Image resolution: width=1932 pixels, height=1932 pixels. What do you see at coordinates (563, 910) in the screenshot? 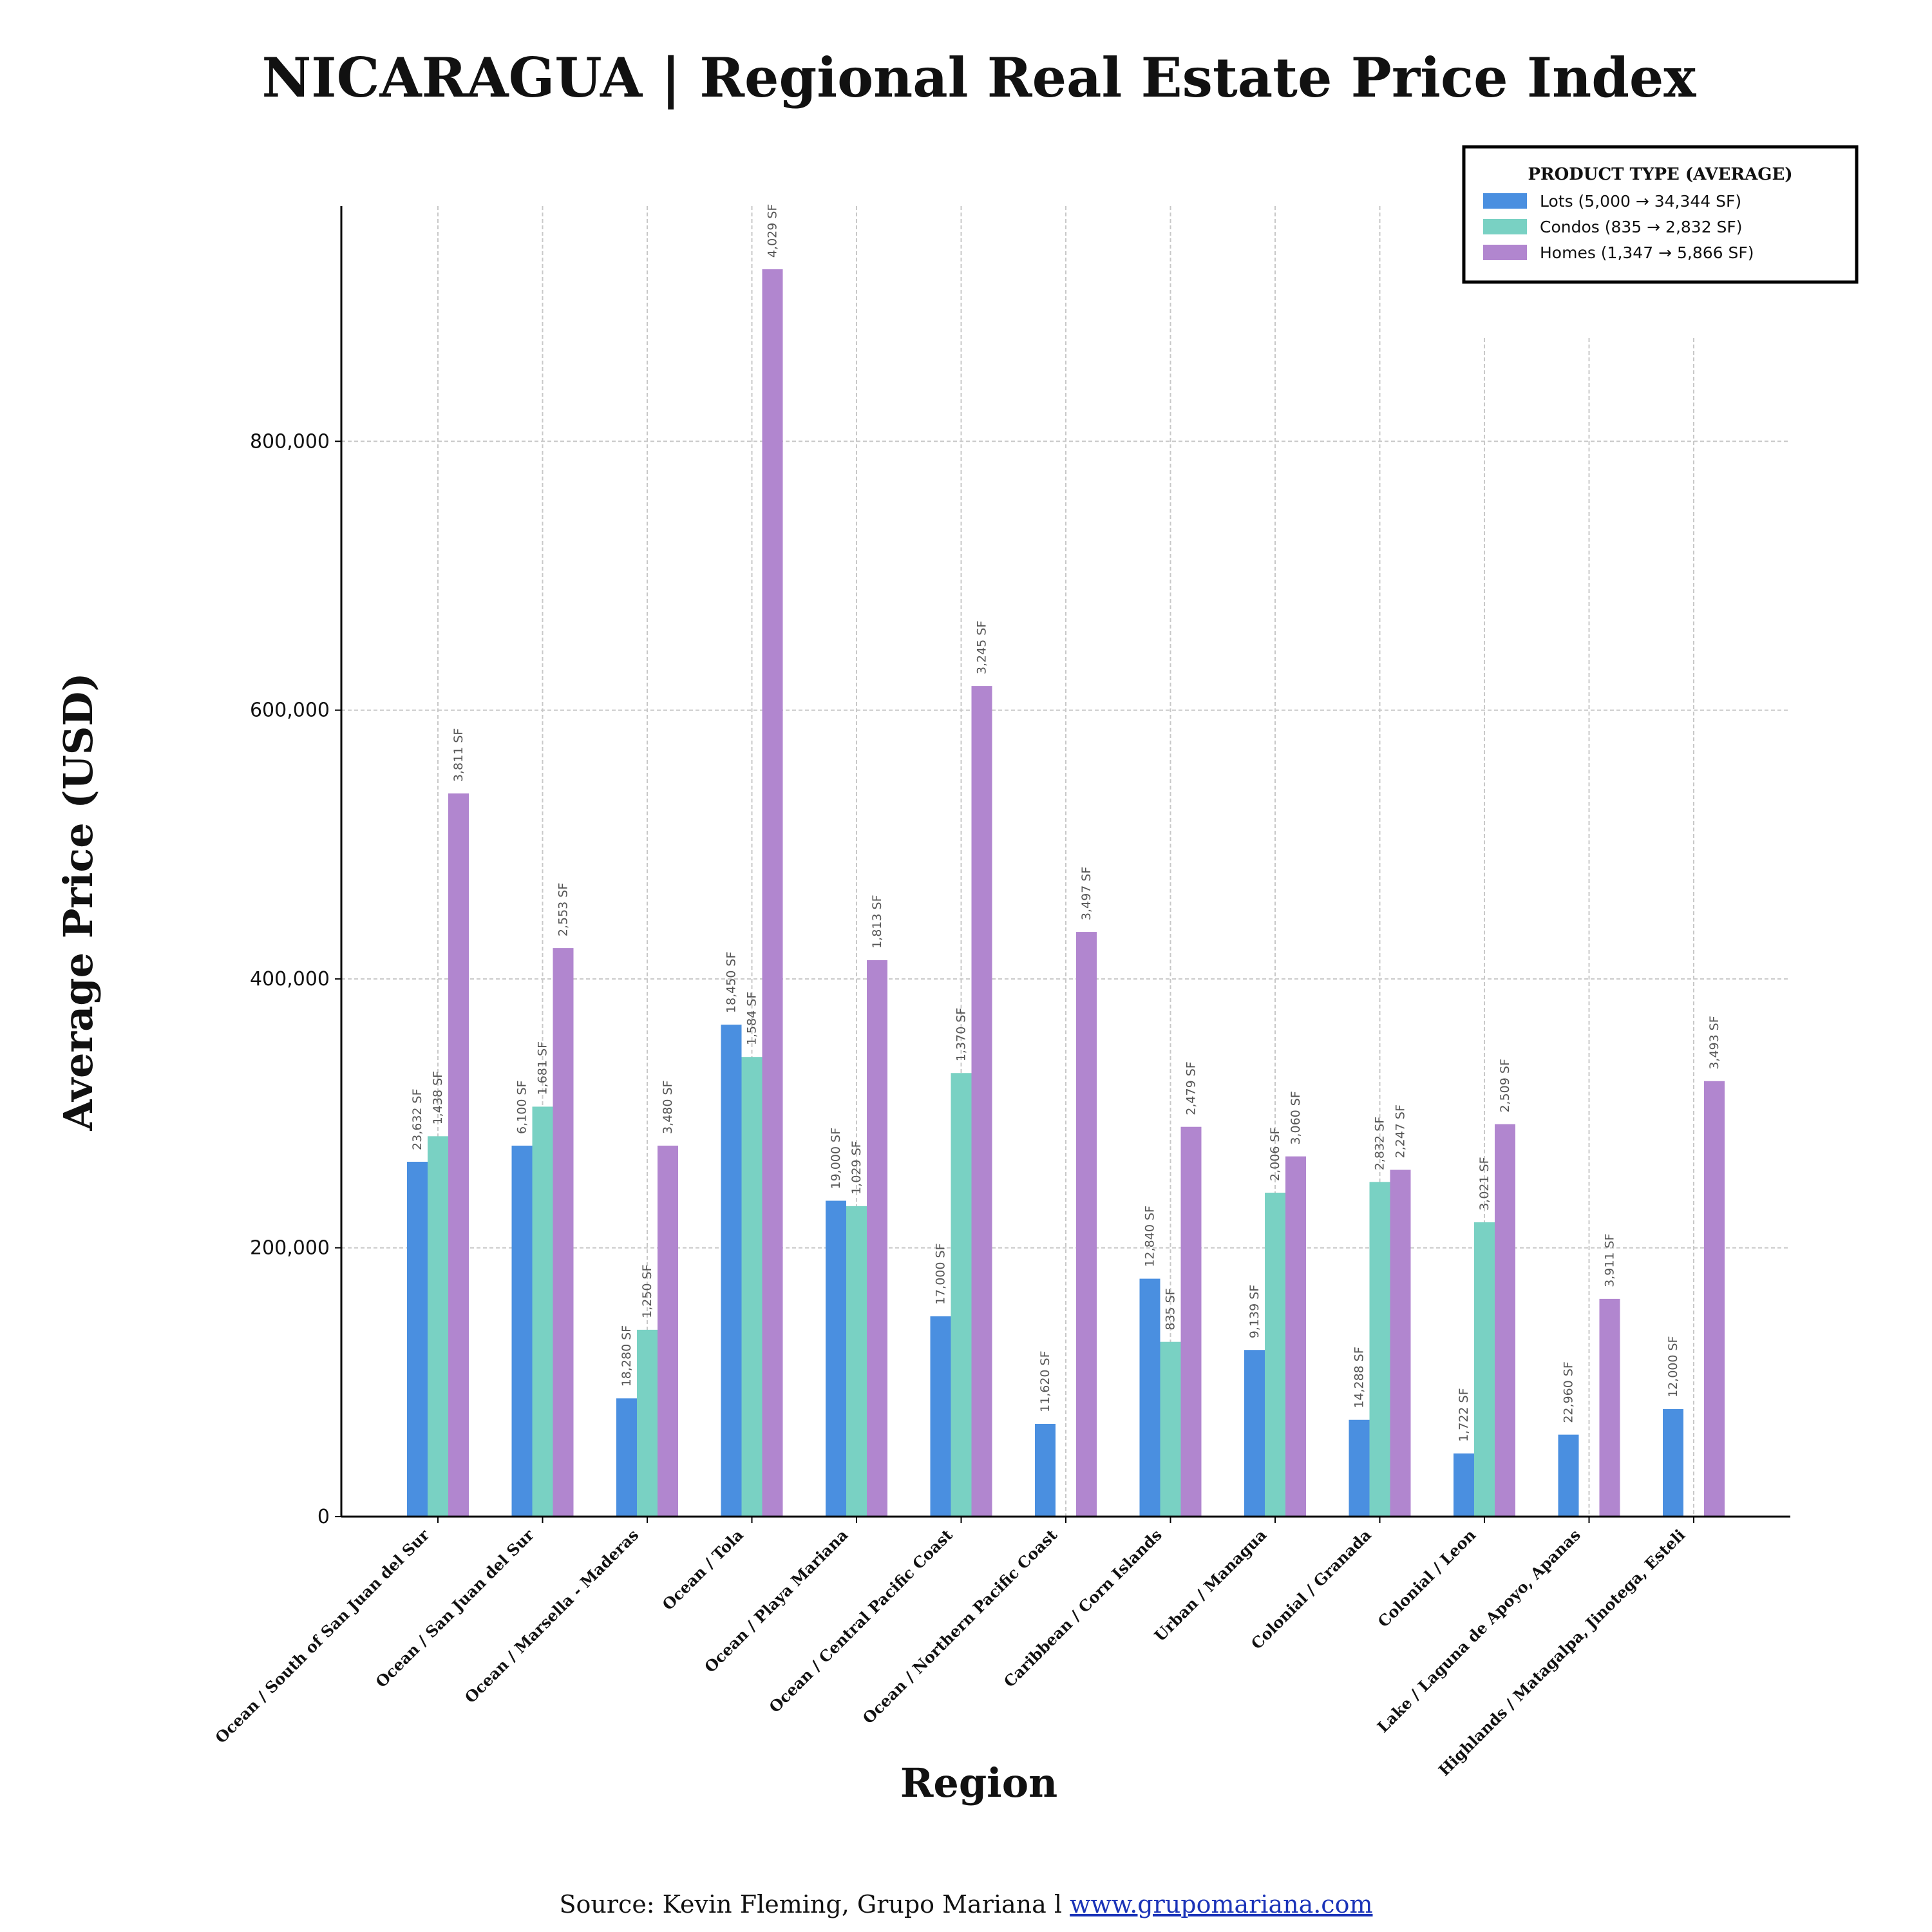
I see `data-label: 2,553 SF` at bounding box center [563, 910].